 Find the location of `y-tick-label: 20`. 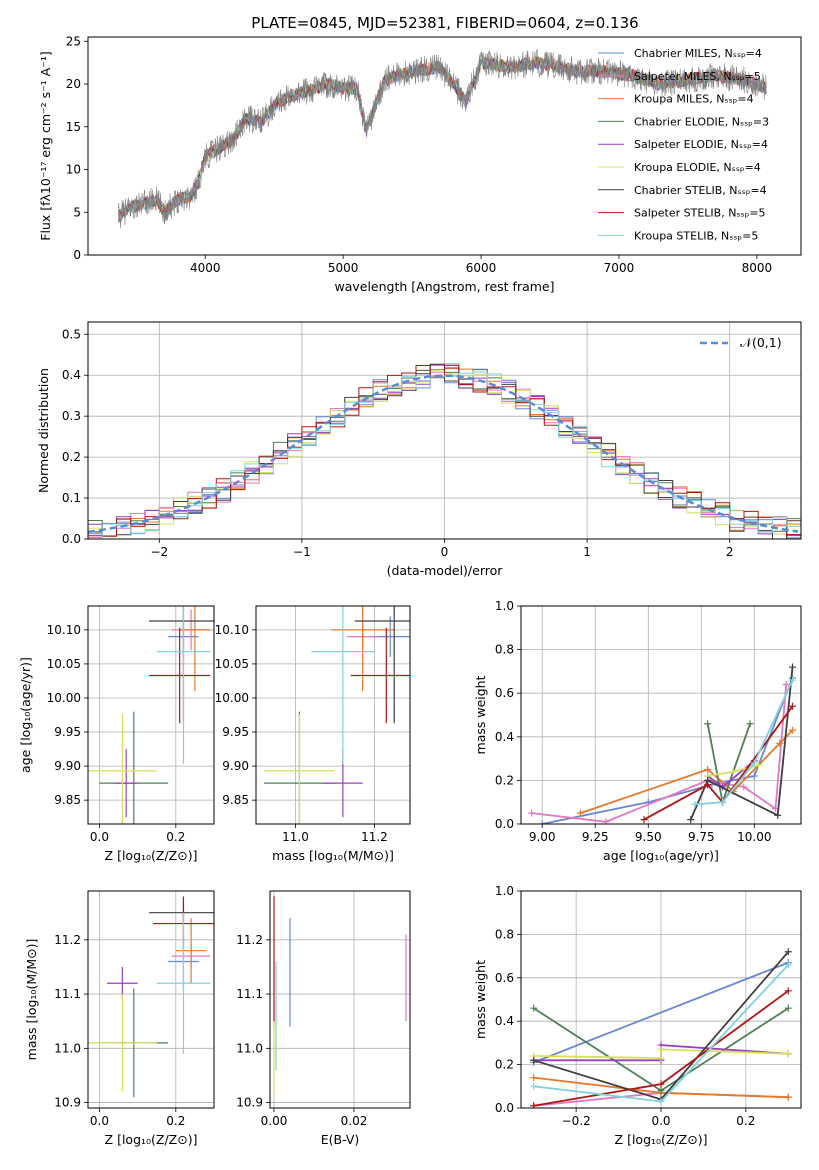

y-tick-label: 20 is located at coordinates (73, 84).